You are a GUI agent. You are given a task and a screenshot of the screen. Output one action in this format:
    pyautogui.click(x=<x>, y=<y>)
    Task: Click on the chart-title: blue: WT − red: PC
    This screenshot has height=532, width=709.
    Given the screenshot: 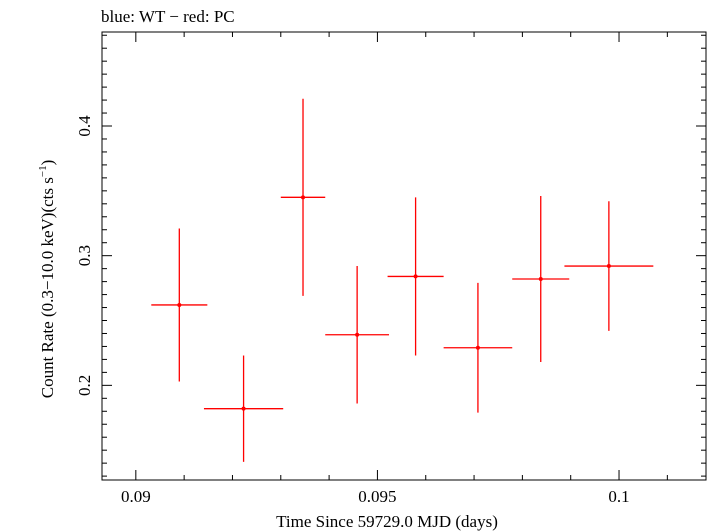 What is the action you would take?
    pyautogui.click(x=168, y=16)
    